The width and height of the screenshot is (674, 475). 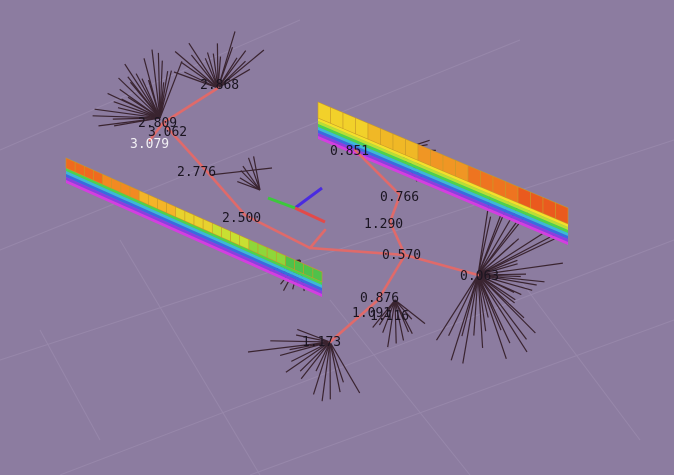 I want to click on edge-label-1173: 1.173, so click(x=321, y=342).